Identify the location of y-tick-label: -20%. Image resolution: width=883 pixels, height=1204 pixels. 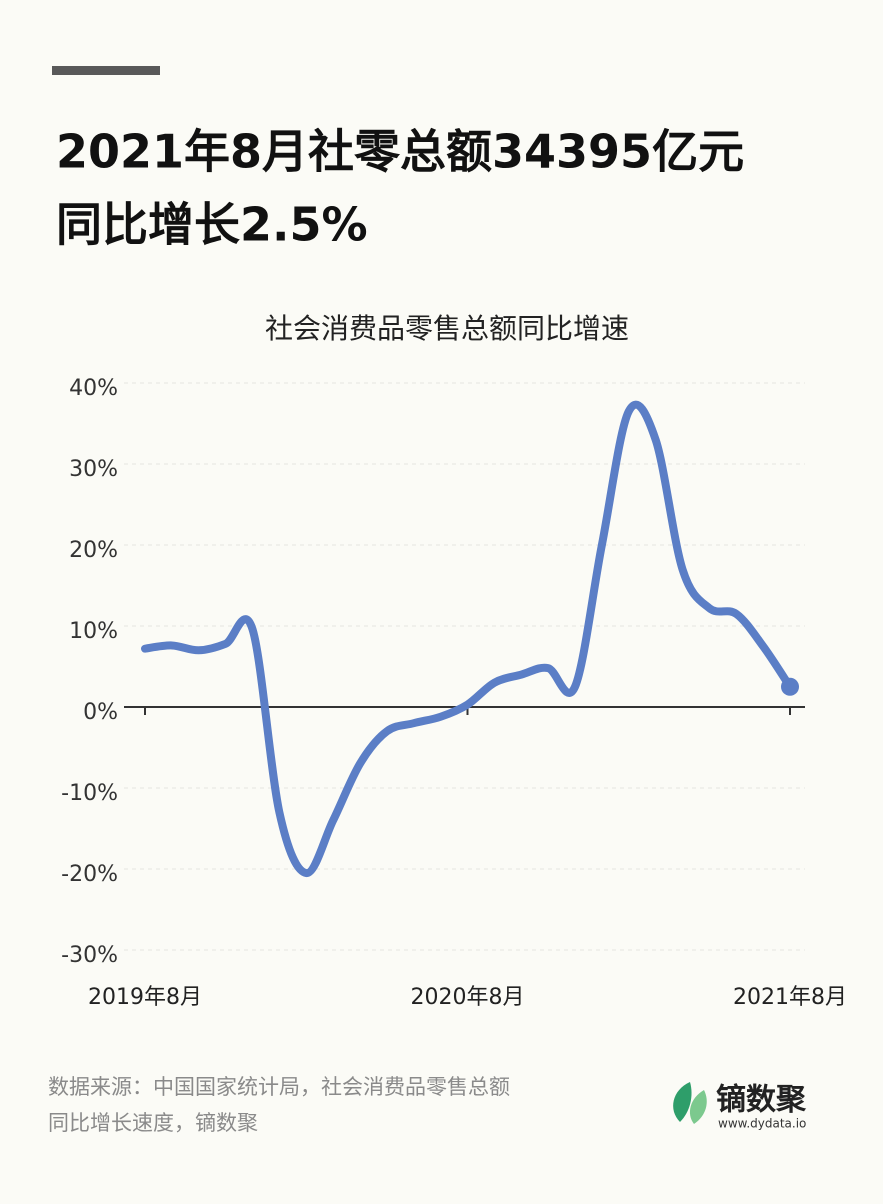
(89, 874).